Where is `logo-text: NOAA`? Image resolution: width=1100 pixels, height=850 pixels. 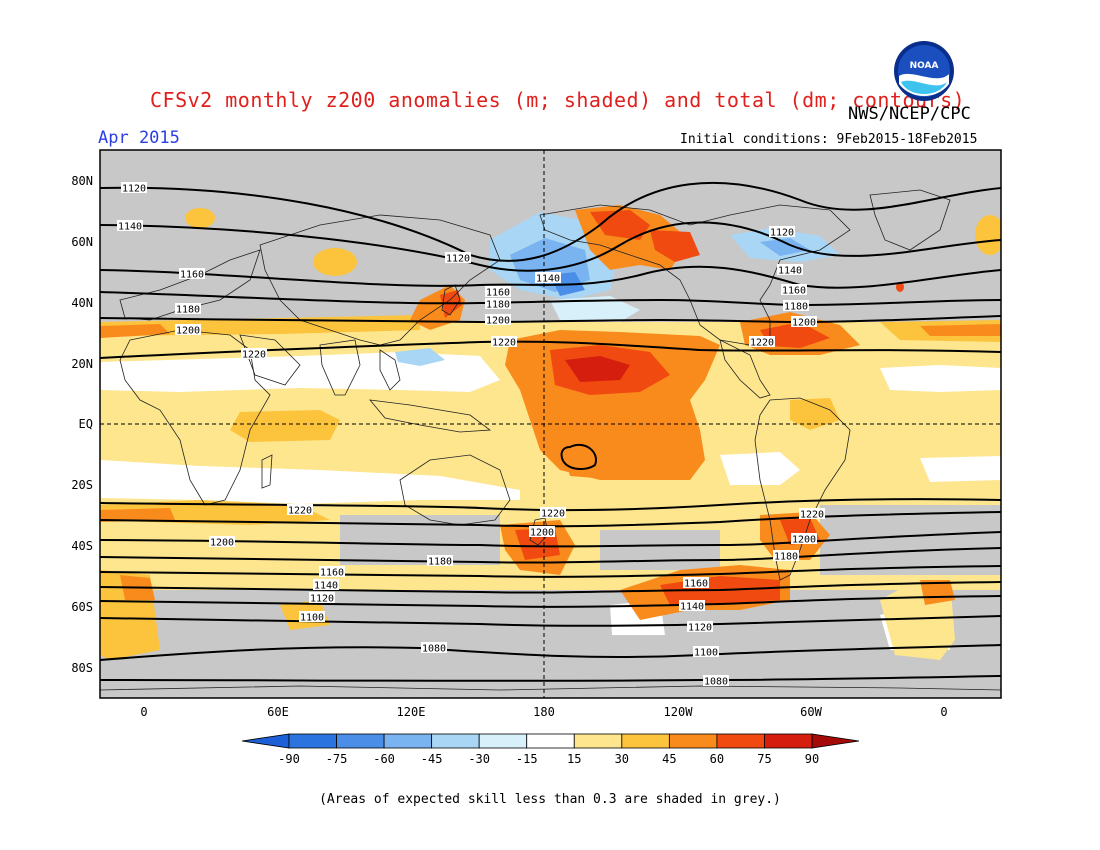 logo-text: NOAA is located at coordinates (924, 66).